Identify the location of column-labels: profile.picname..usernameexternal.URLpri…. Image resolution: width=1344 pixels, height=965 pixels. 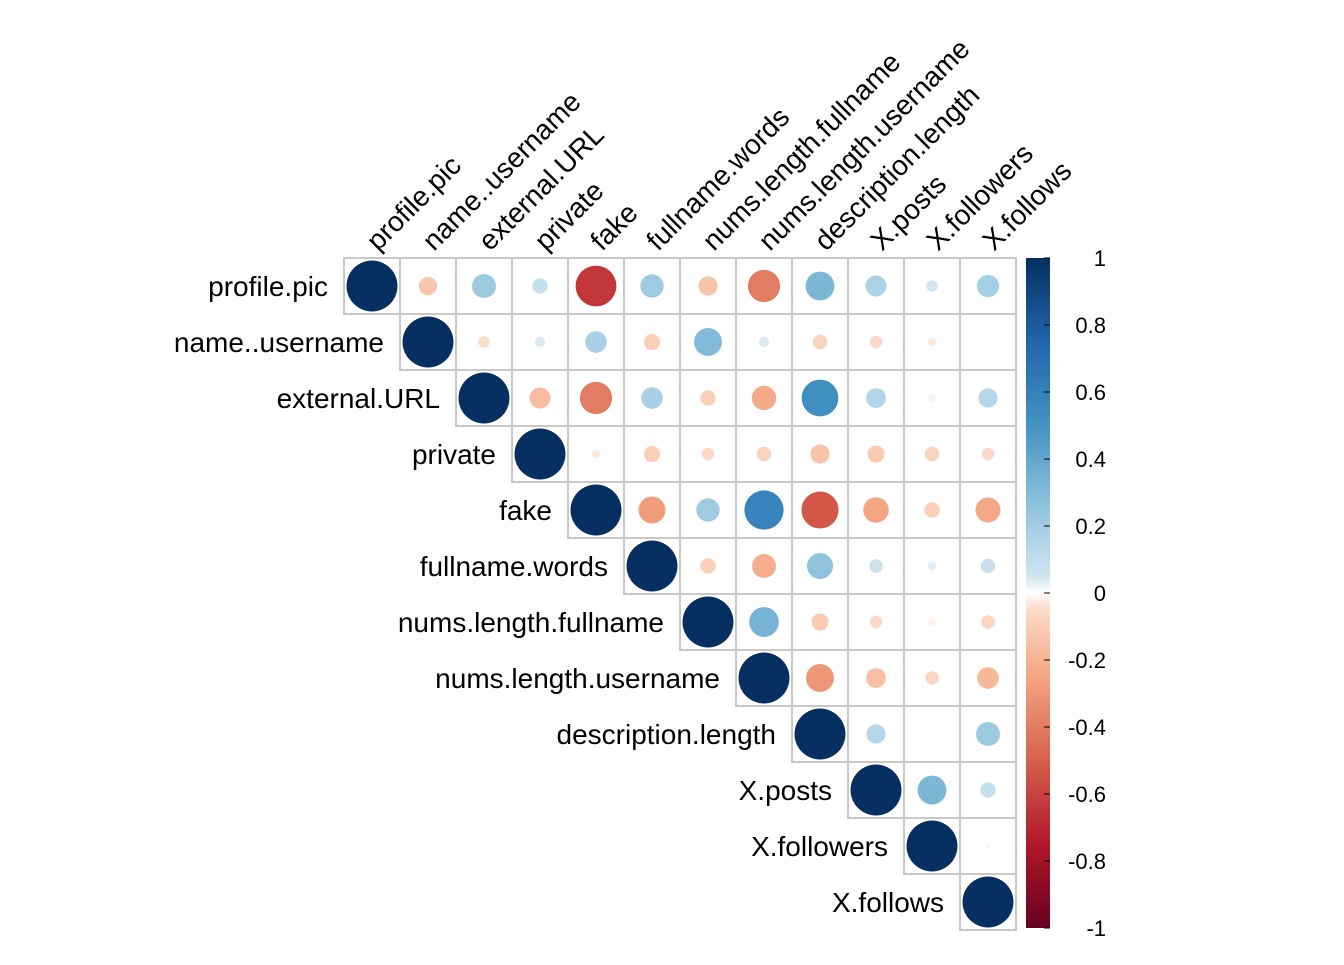
(718, 144).